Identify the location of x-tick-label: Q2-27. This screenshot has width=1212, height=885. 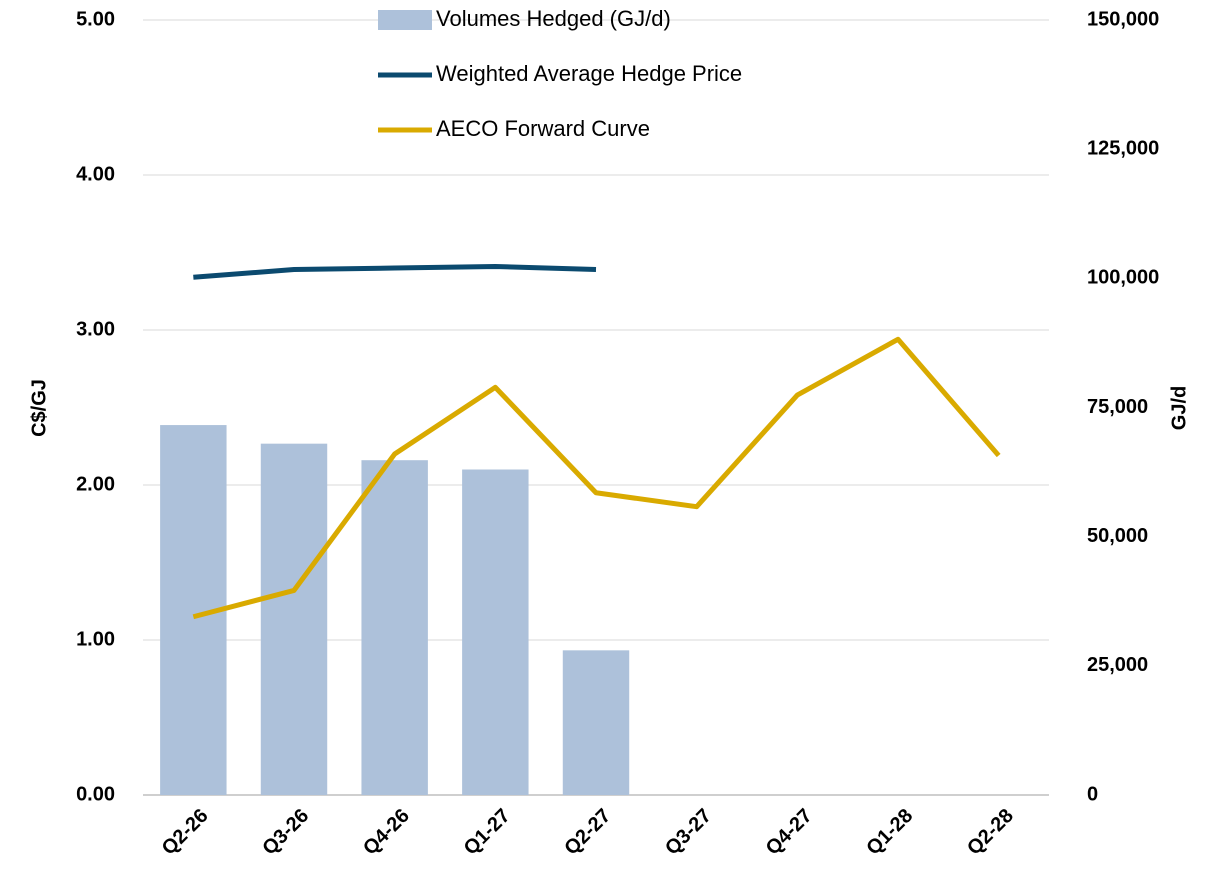
(587, 832).